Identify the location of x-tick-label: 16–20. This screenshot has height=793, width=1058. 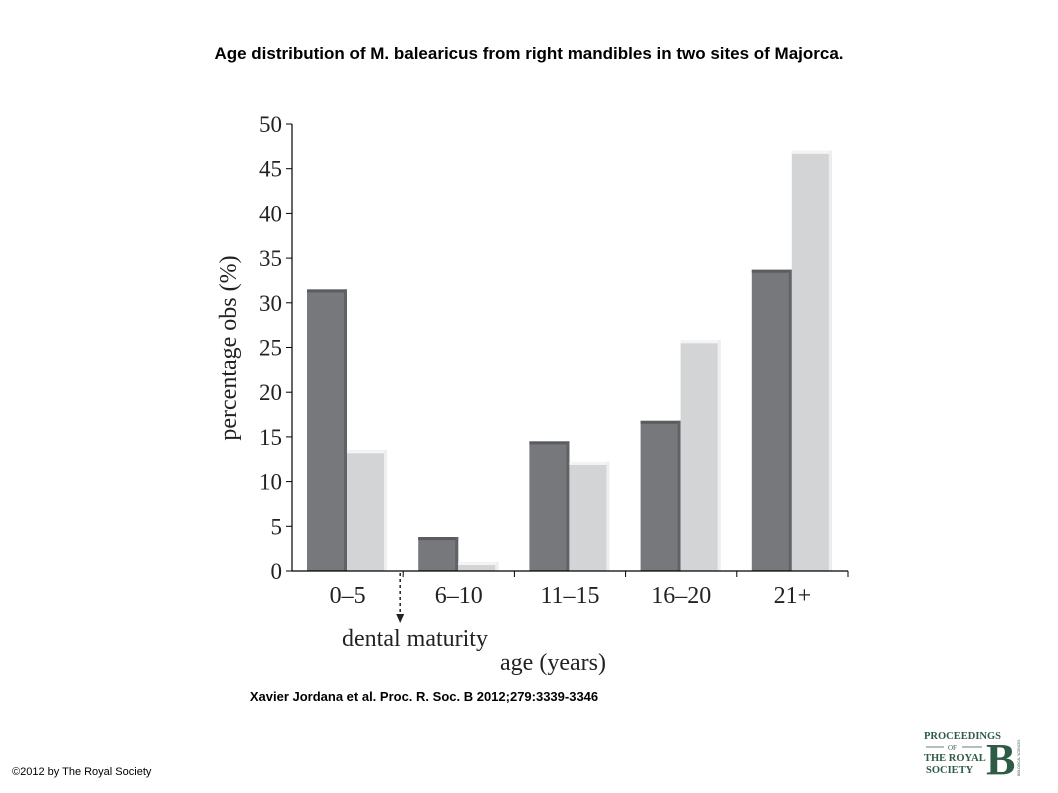
(681, 596).